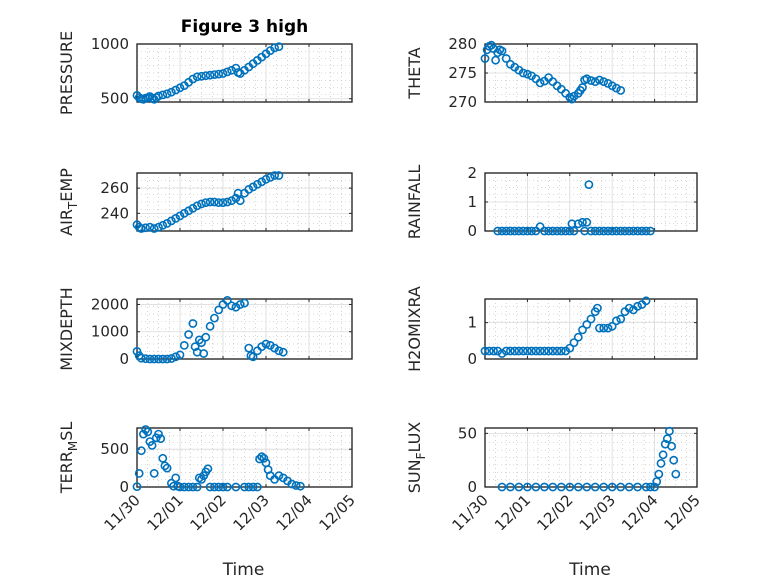 This screenshot has height=583, width=778. Describe the element at coordinates (165, 512) in the screenshot. I see `x-tick-label: 12/01` at that location.